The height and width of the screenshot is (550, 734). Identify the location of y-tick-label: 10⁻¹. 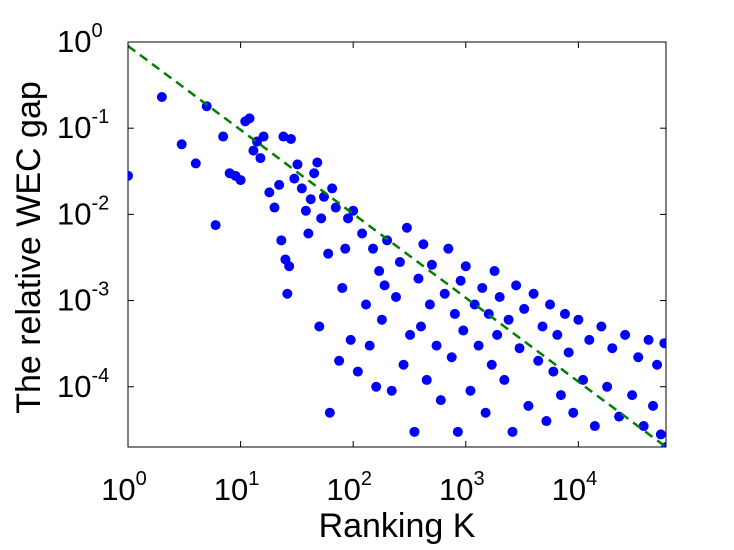
(83, 125).